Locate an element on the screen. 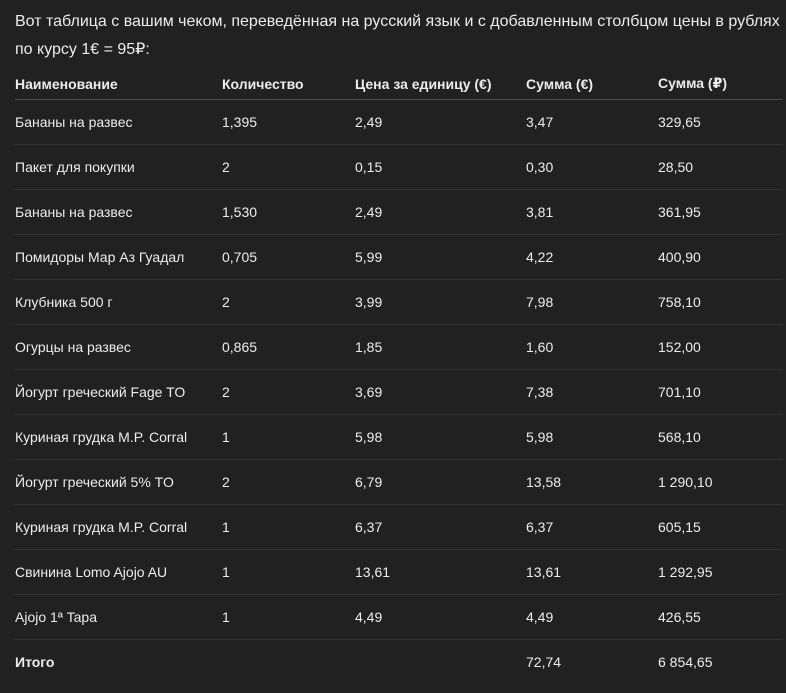 The image size is (786, 693). table-cell: 426,55 is located at coordinates (720, 617).